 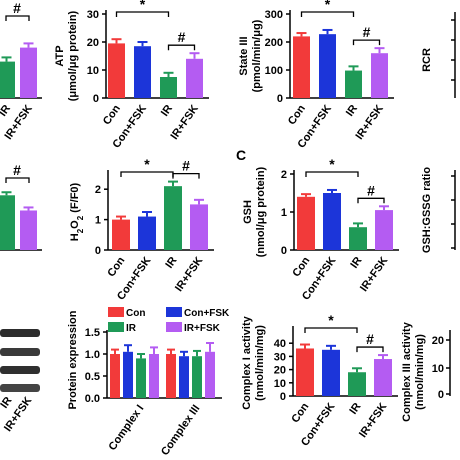 I want to click on y-axis-label: H2O2 (F/F0), so click(x=77, y=211).